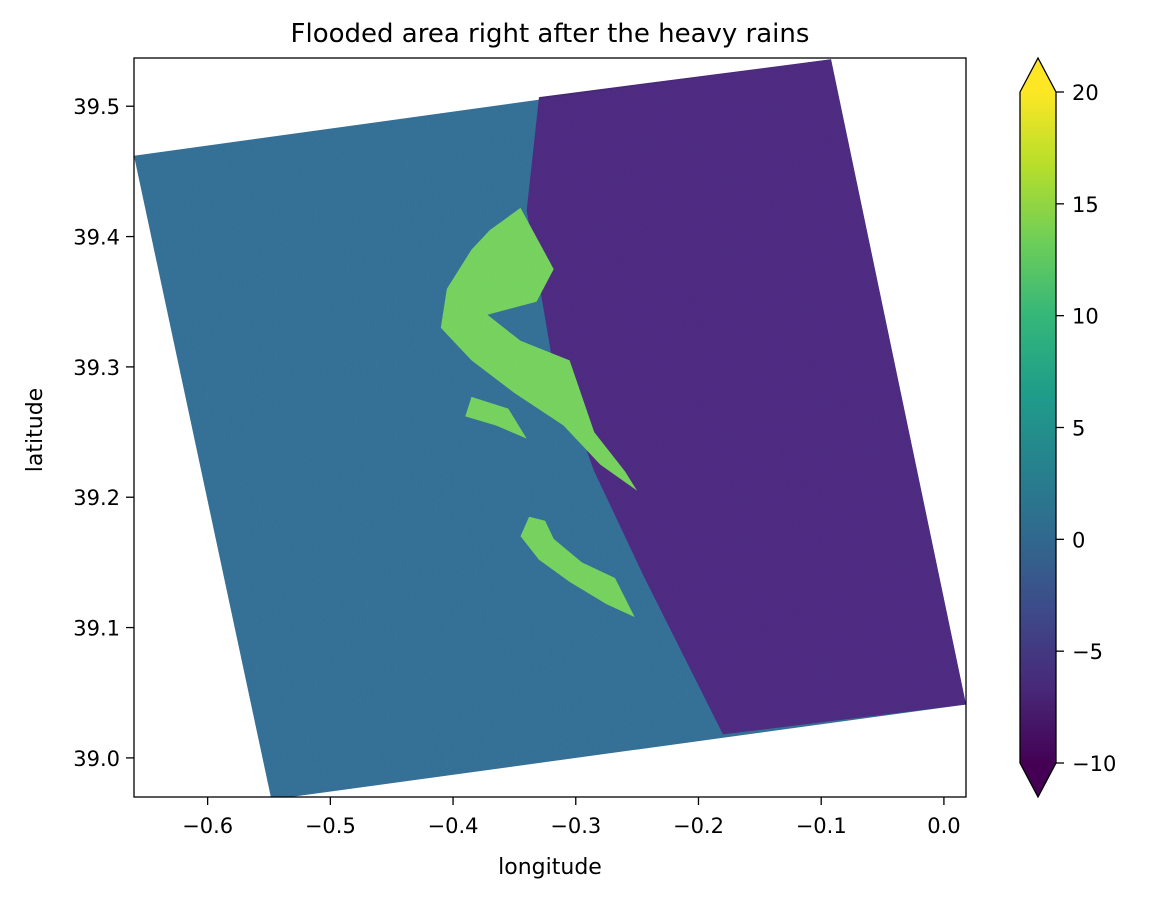 The image size is (1150, 902). What do you see at coordinates (1038, 780) in the screenshot?
I see `colorbar-extend-min` at bounding box center [1038, 780].